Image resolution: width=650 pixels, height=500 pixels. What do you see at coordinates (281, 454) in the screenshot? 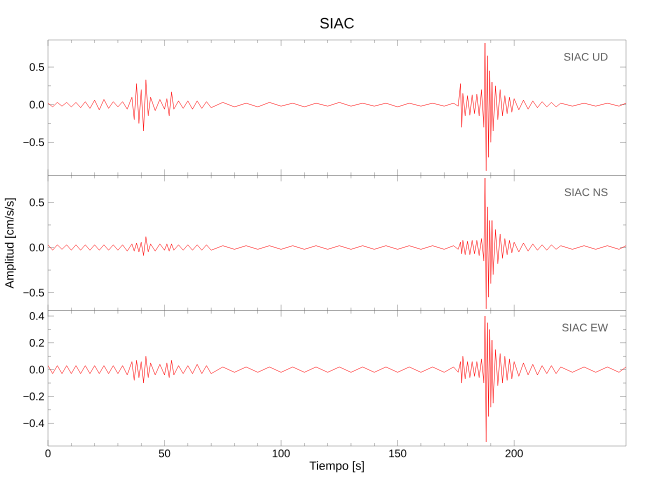
I see `x-tick-label: 100` at bounding box center [281, 454].